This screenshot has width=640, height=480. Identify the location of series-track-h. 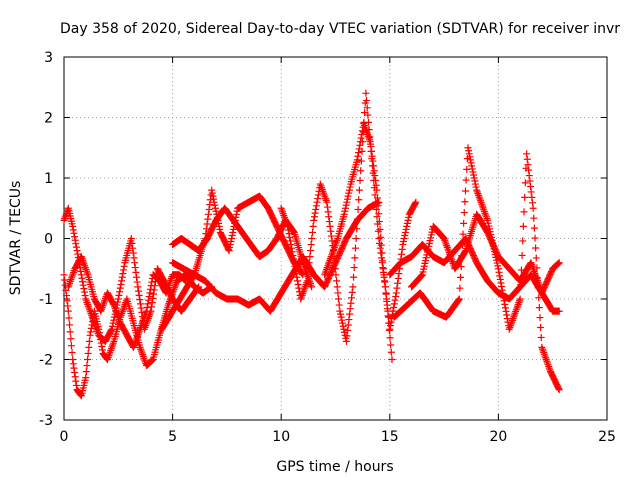
(370, 226).